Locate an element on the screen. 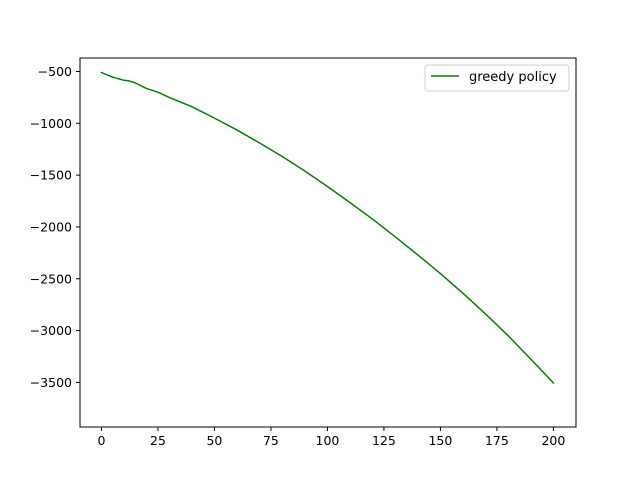 The height and width of the screenshot is (484, 640). y-axis-ticks: −500 −1000 −1500 −2000 −2500 −3000 −3500 is located at coordinates (55, 227).